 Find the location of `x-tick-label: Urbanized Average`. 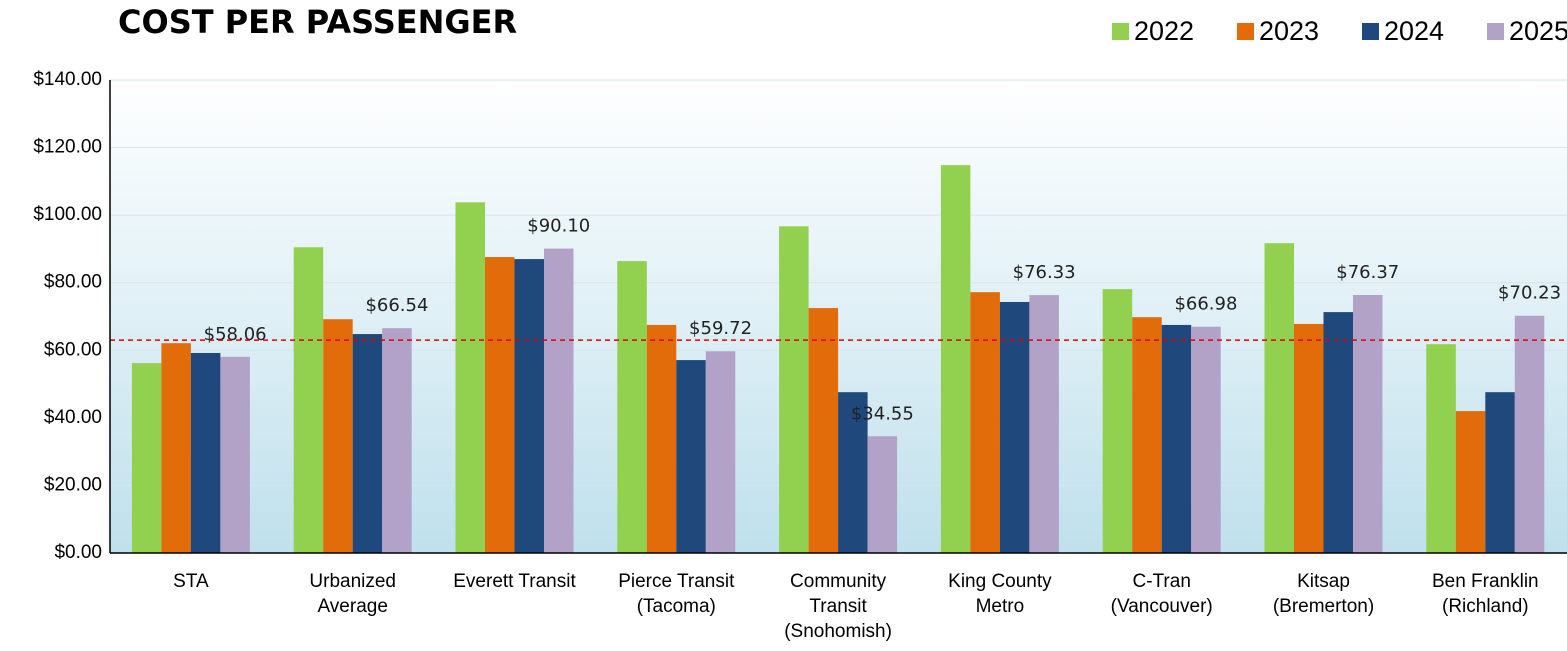

x-tick-label: Urbanized Average is located at coordinates (352, 594).